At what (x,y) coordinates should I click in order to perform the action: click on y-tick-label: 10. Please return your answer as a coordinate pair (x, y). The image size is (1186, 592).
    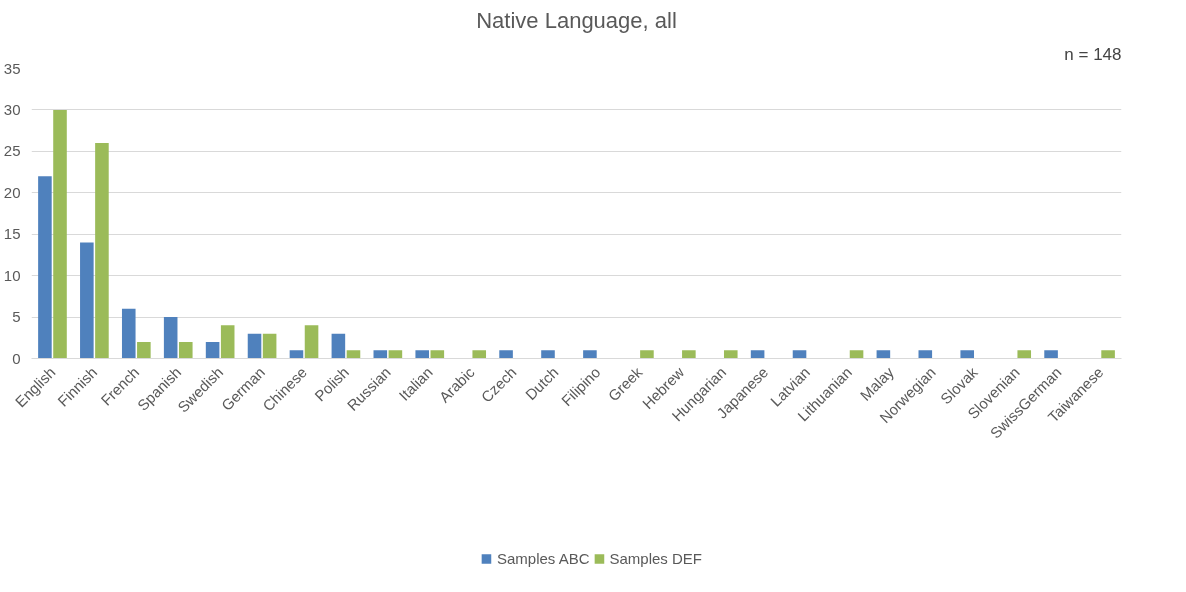
    Looking at the image, I should click on (12, 275).